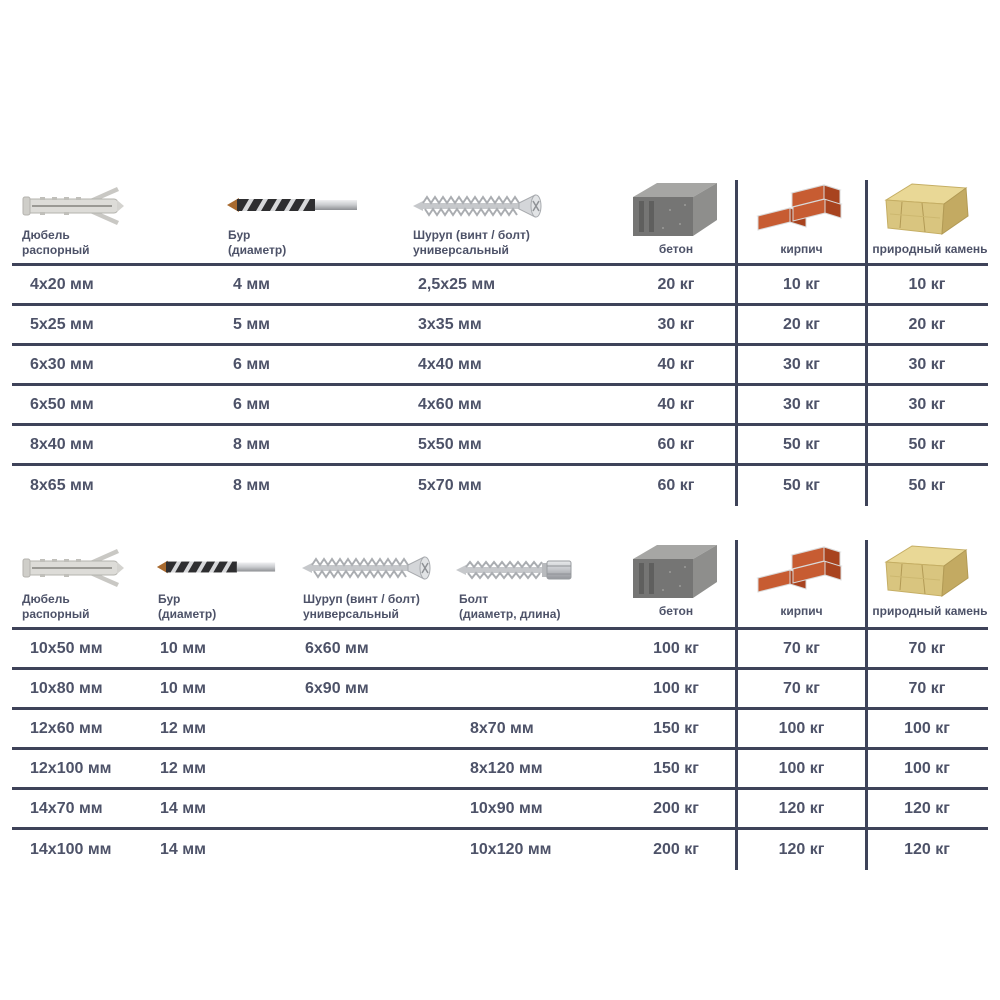 The height and width of the screenshot is (1000, 1000). I want to click on header-line: Болт, so click(474, 599).